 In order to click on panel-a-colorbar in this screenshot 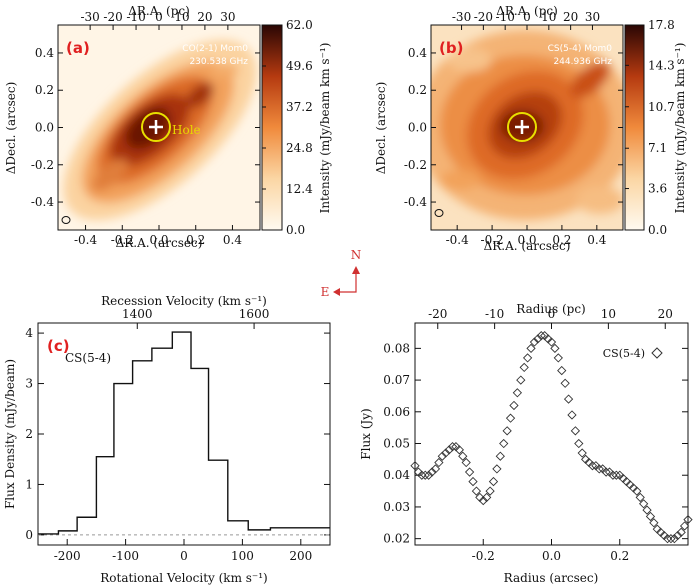, I will do `click(272, 127)`.